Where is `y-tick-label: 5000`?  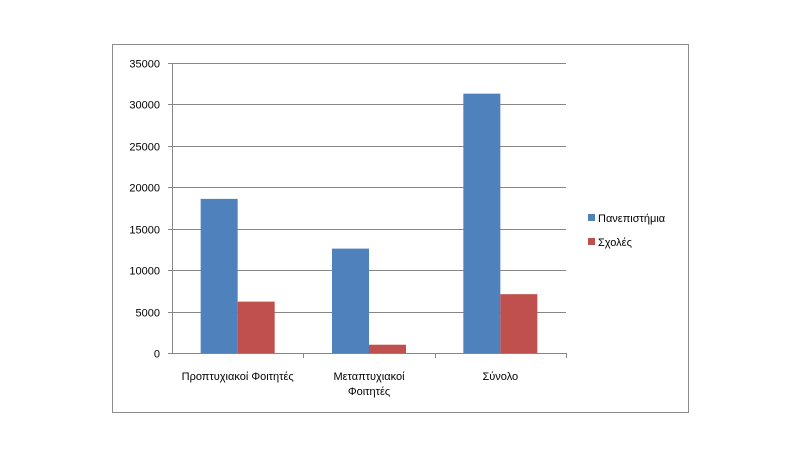 y-tick-label: 5000 is located at coordinates (148, 314).